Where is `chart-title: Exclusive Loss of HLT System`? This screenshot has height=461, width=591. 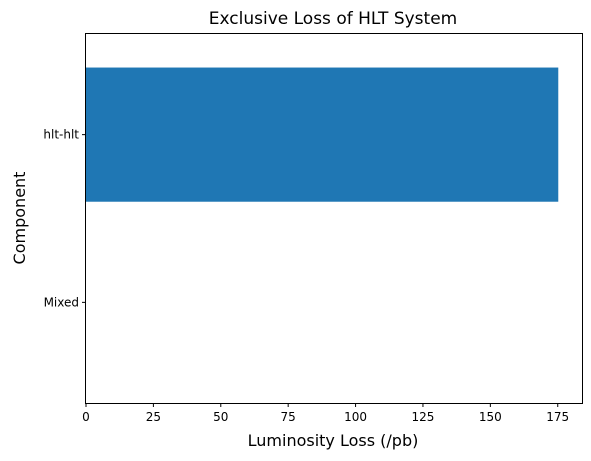 chart-title: Exclusive Loss of HLT System is located at coordinates (333, 19).